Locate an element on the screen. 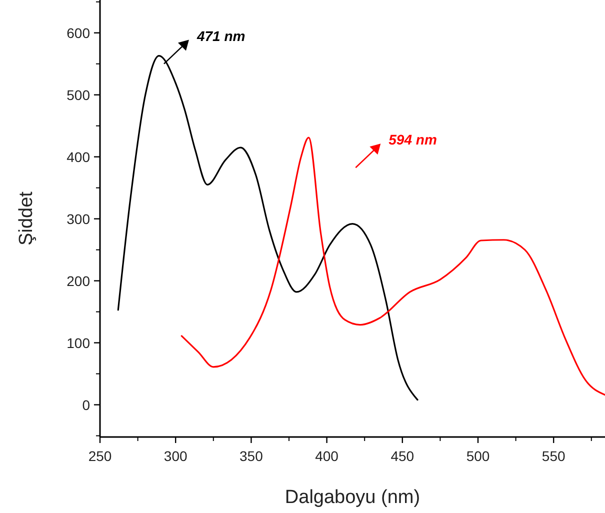 The height and width of the screenshot is (513, 605). x-tick-label: 450 is located at coordinates (402, 456).